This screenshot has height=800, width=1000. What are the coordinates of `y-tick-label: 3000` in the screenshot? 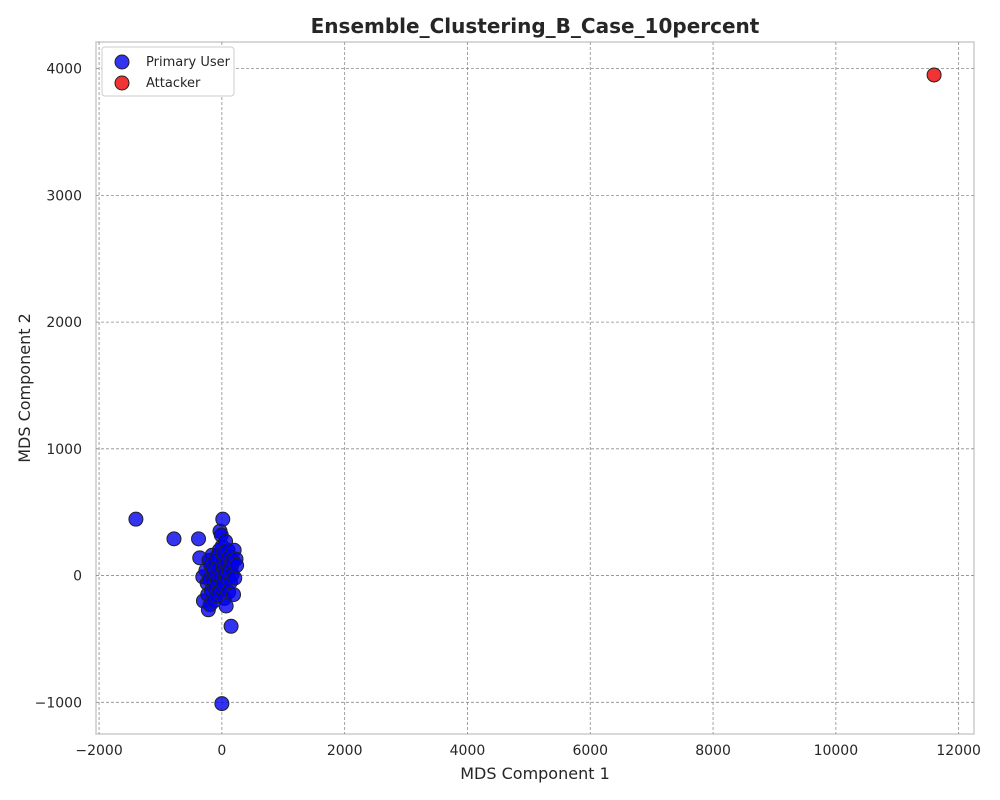 It's located at (64, 196).